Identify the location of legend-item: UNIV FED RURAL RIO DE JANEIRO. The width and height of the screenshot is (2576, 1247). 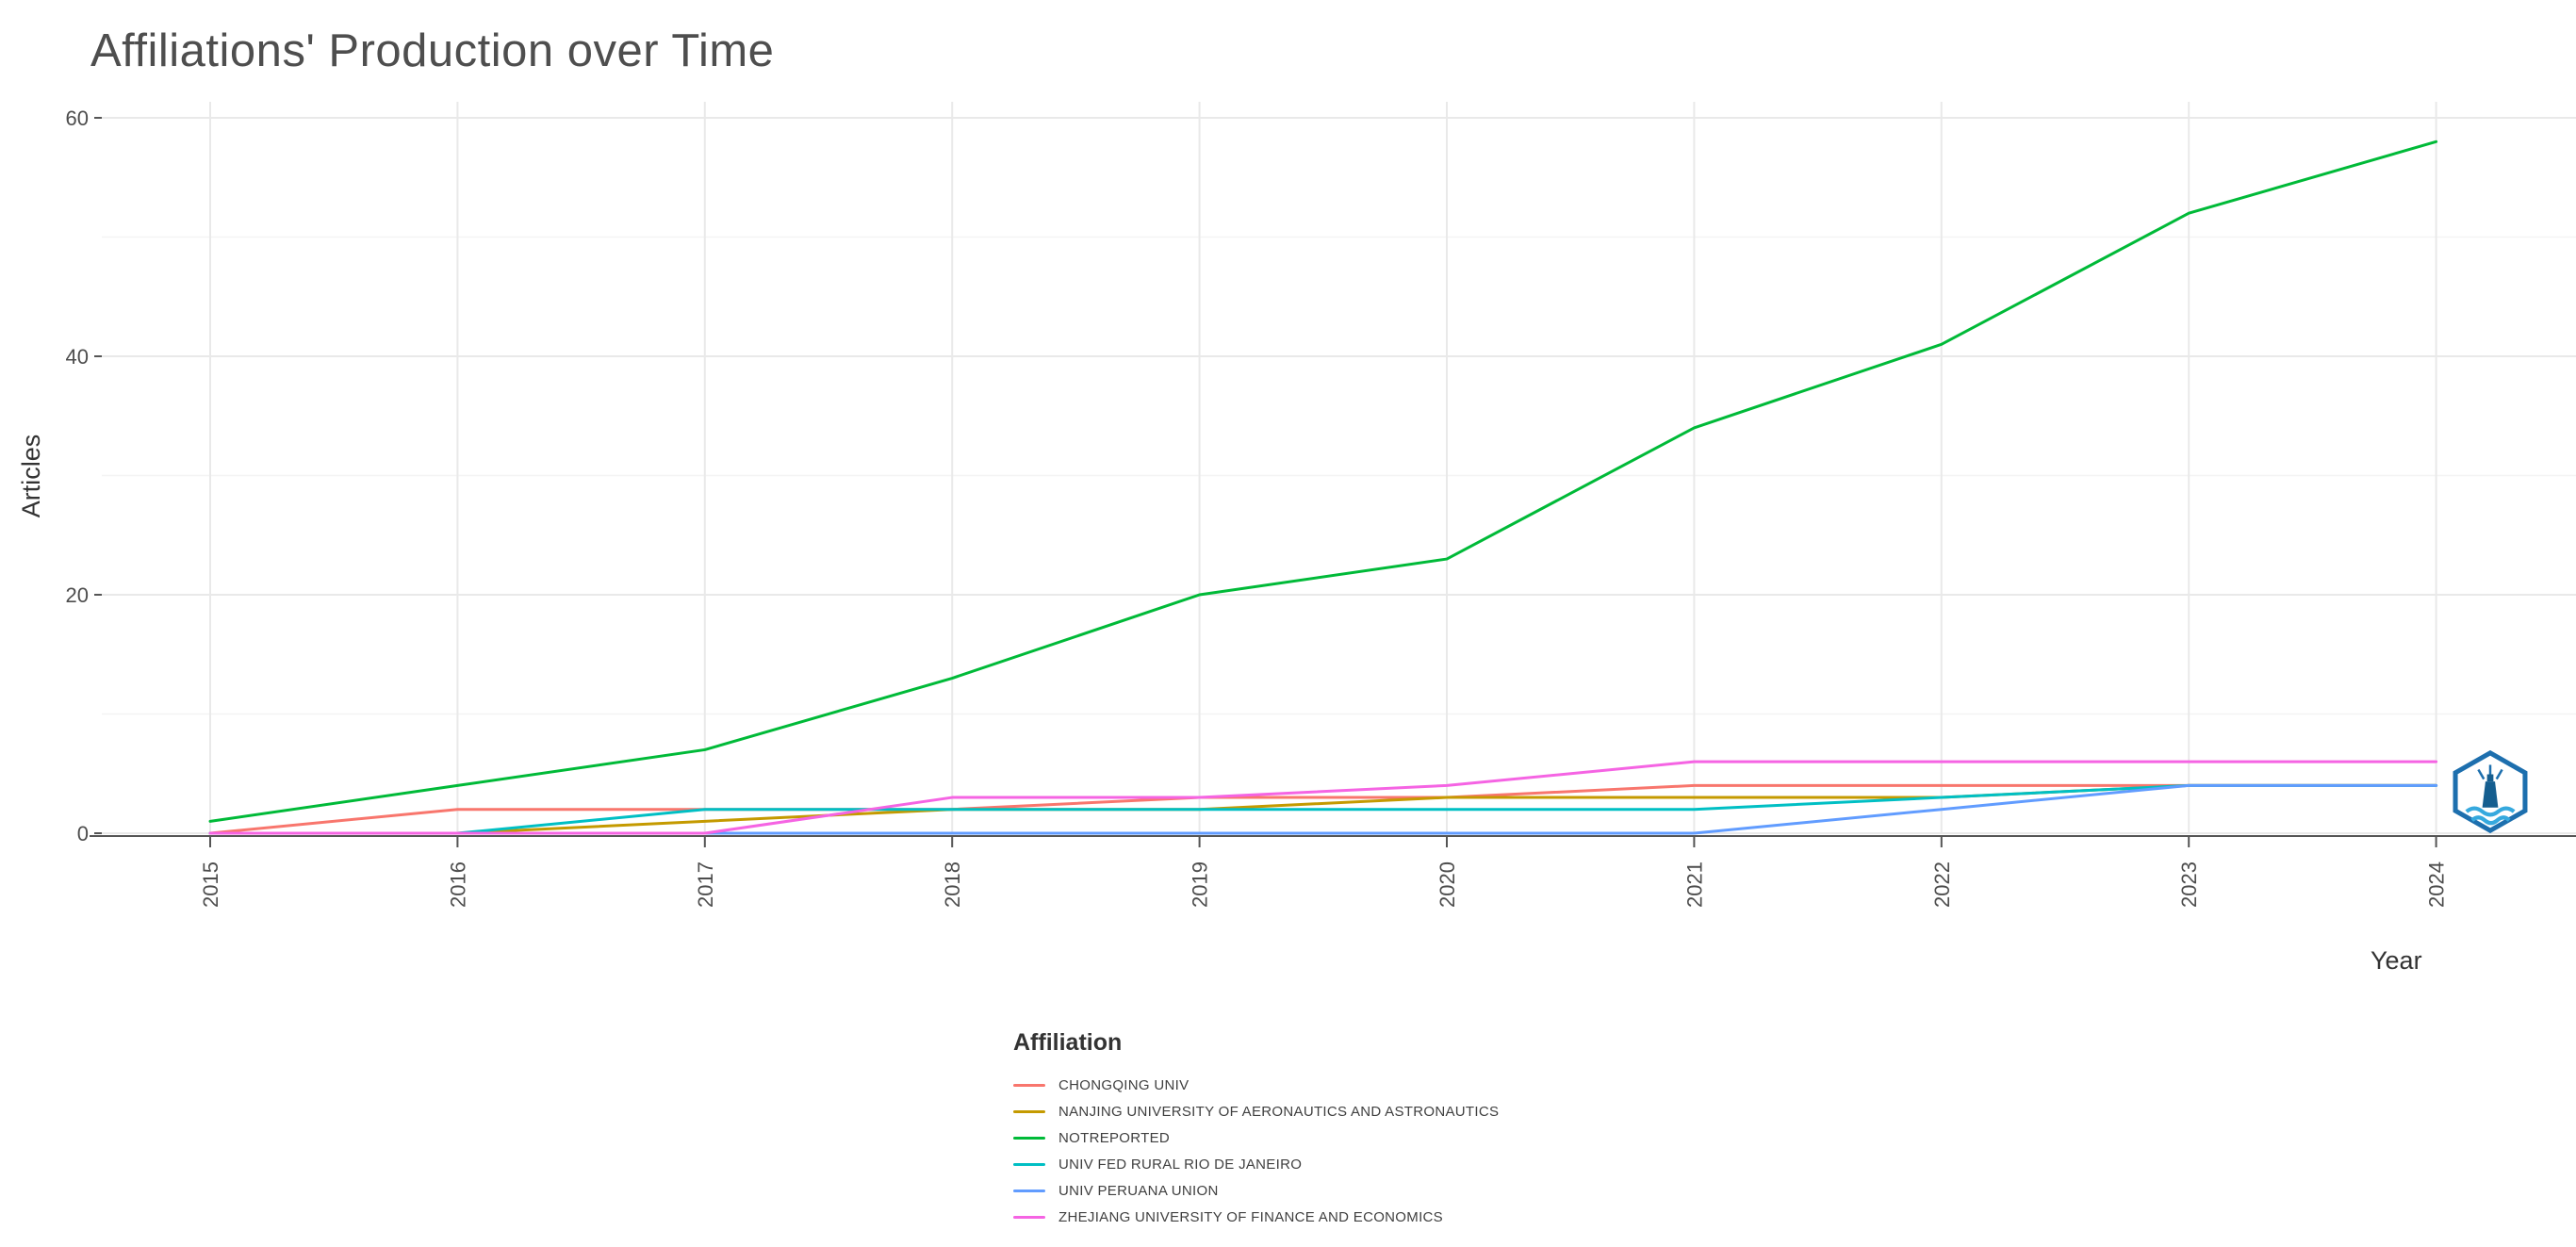
(1256, 1164).